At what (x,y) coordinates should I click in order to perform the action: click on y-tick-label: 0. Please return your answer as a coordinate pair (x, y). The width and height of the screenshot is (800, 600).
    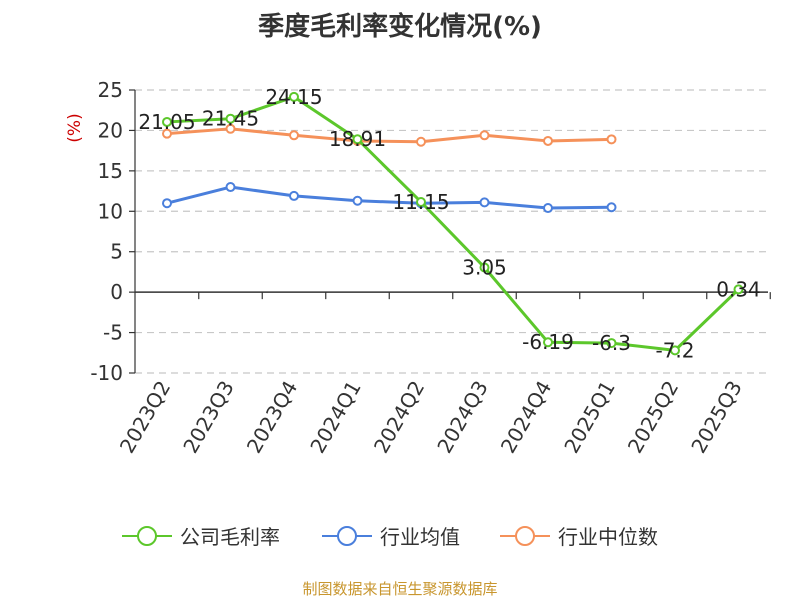
    Looking at the image, I should click on (116, 292).